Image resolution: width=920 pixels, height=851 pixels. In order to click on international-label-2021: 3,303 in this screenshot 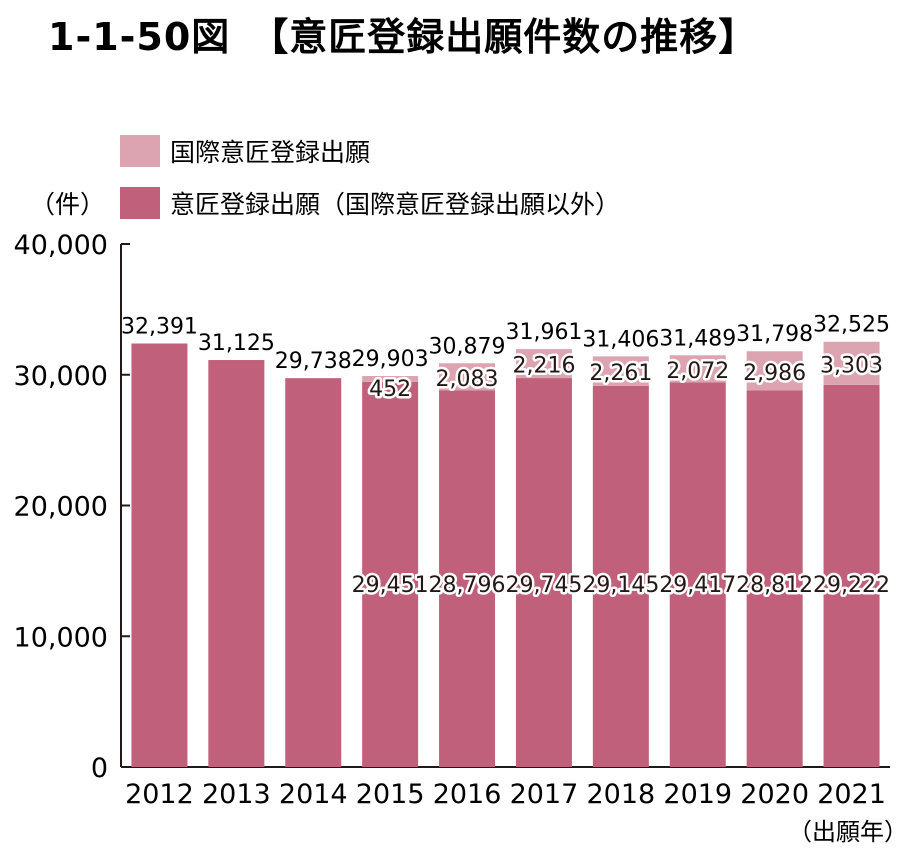, I will do `click(851, 365)`.